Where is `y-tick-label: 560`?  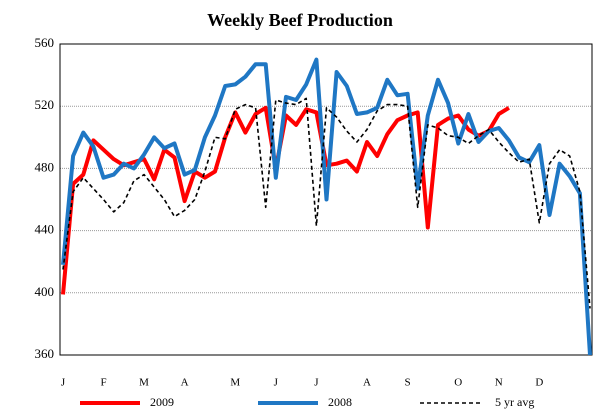
y-tick-label: 560 is located at coordinates (45, 42).